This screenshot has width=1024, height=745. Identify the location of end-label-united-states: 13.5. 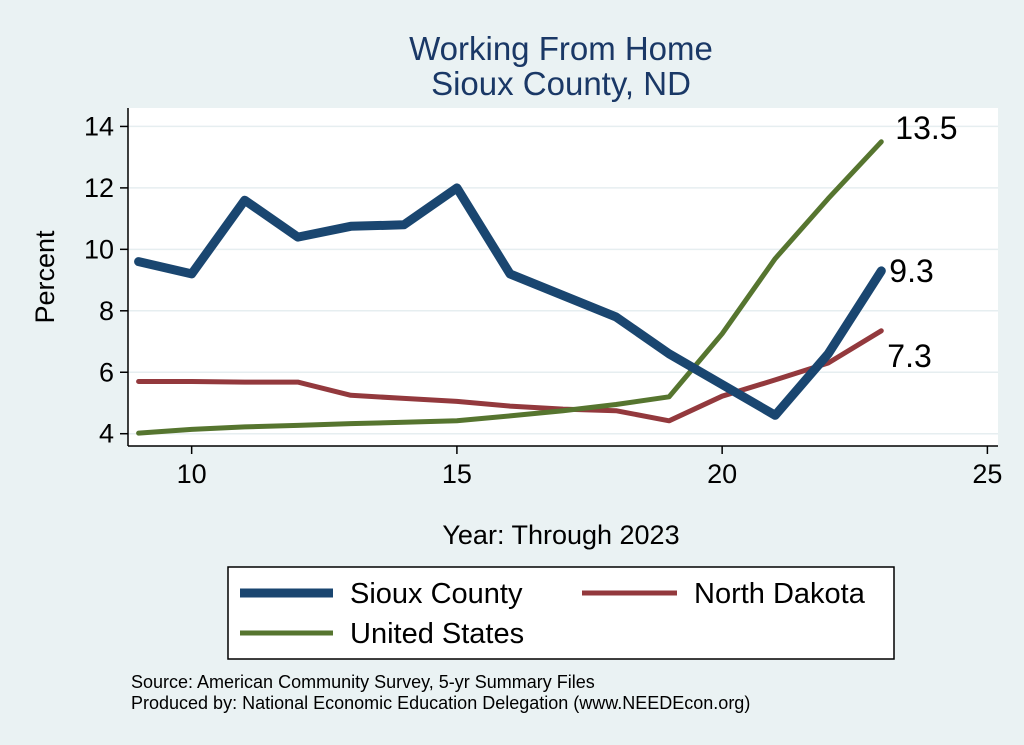
(926, 128).